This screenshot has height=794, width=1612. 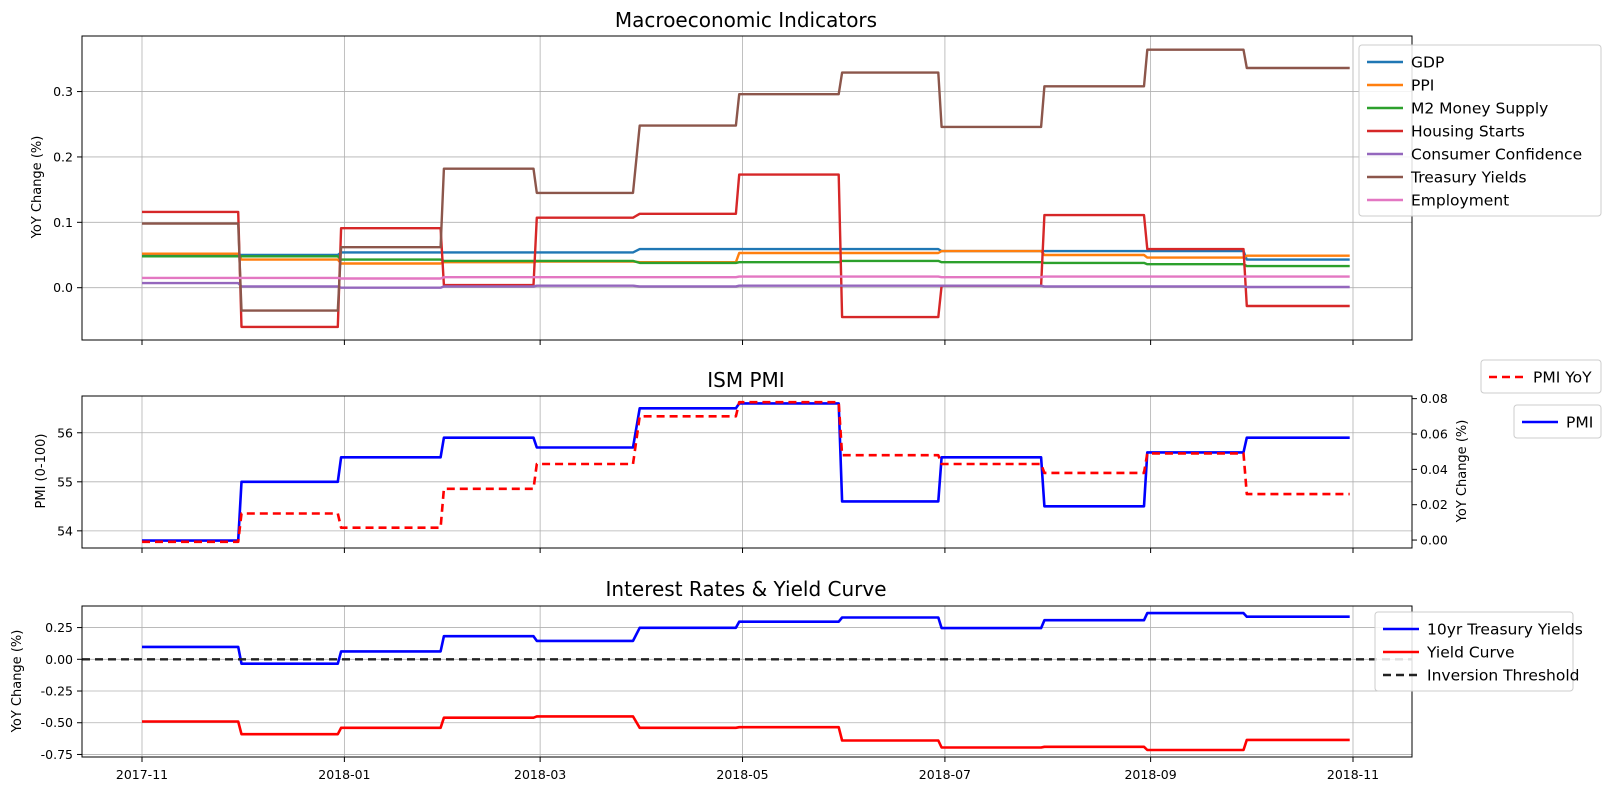 What do you see at coordinates (746, 251) in the screenshot?
I see `housing-starts-line` at bounding box center [746, 251].